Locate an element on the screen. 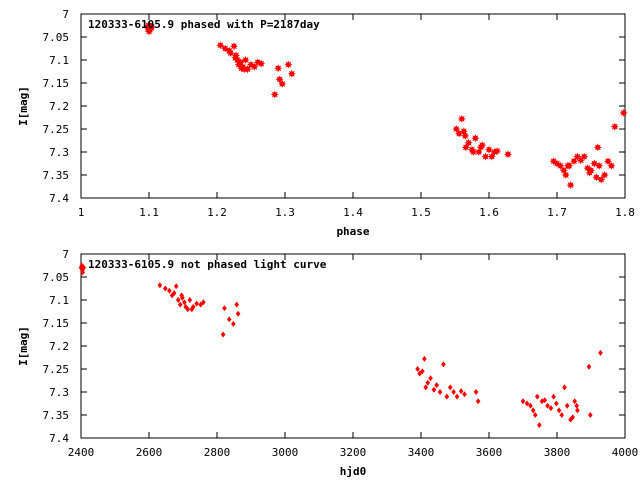 The height and width of the screenshot is (485, 640). x-tick-label: 3200 is located at coordinates (353, 452).